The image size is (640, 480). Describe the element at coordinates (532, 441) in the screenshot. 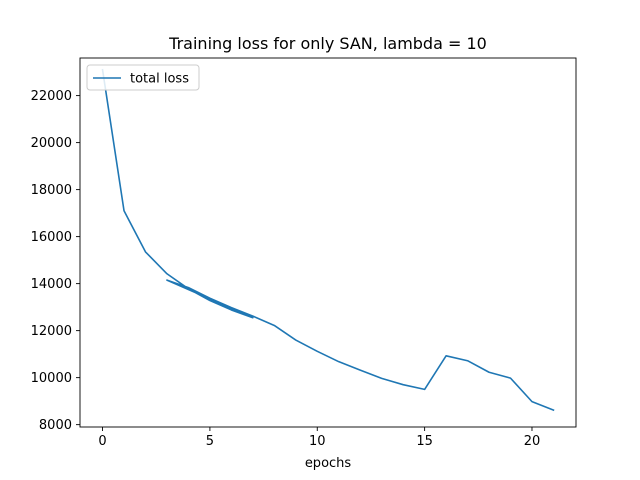

I see `x-tick-label: 20` at that location.